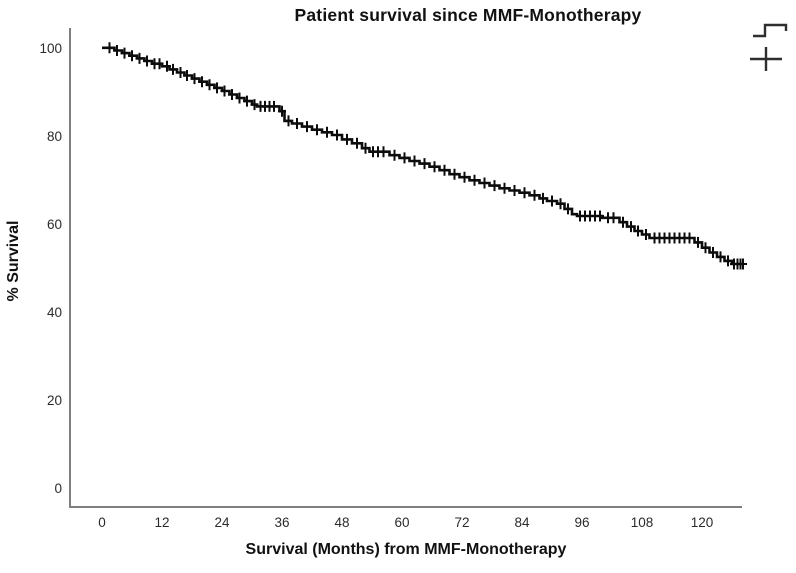 Image resolution: width=796 pixels, height=573 pixels. I want to click on x-tick-label: 36, so click(281, 522).